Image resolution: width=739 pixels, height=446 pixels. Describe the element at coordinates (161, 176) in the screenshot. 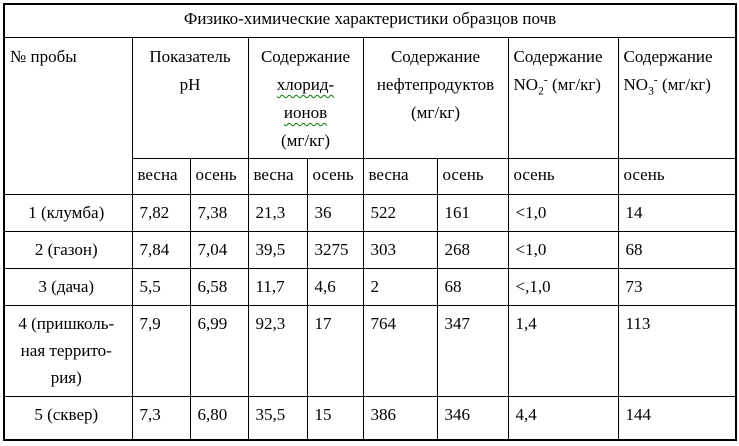

I see `subheader-ph-spring: весна` at that location.